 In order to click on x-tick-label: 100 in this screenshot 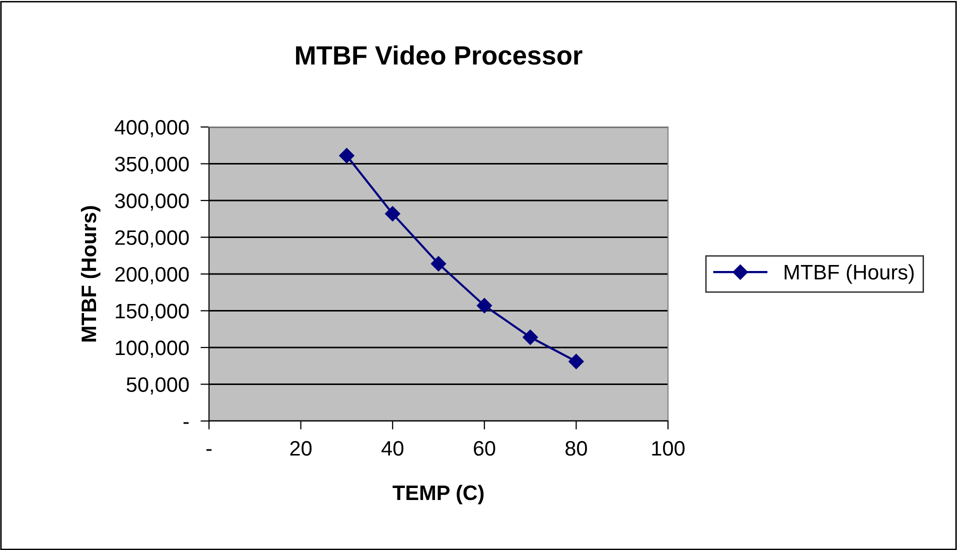, I will do `click(668, 448)`.